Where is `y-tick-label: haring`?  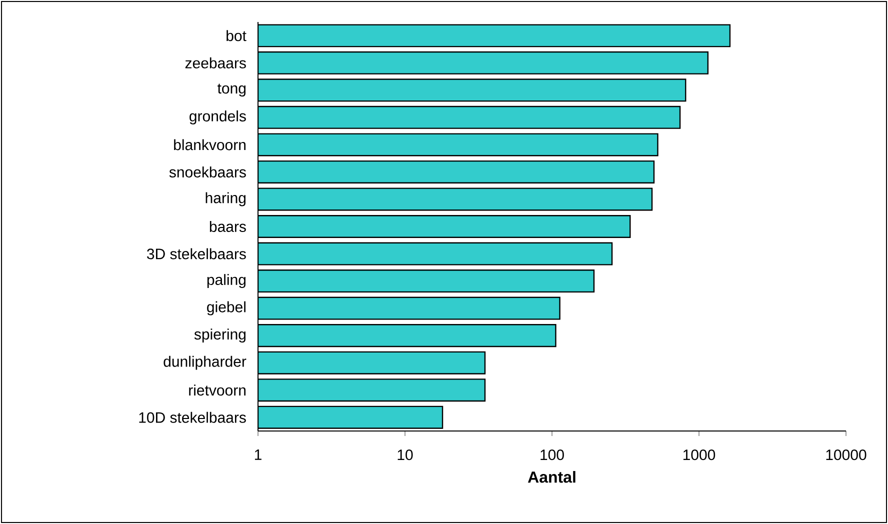
y-tick-label: haring is located at coordinates (226, 199).